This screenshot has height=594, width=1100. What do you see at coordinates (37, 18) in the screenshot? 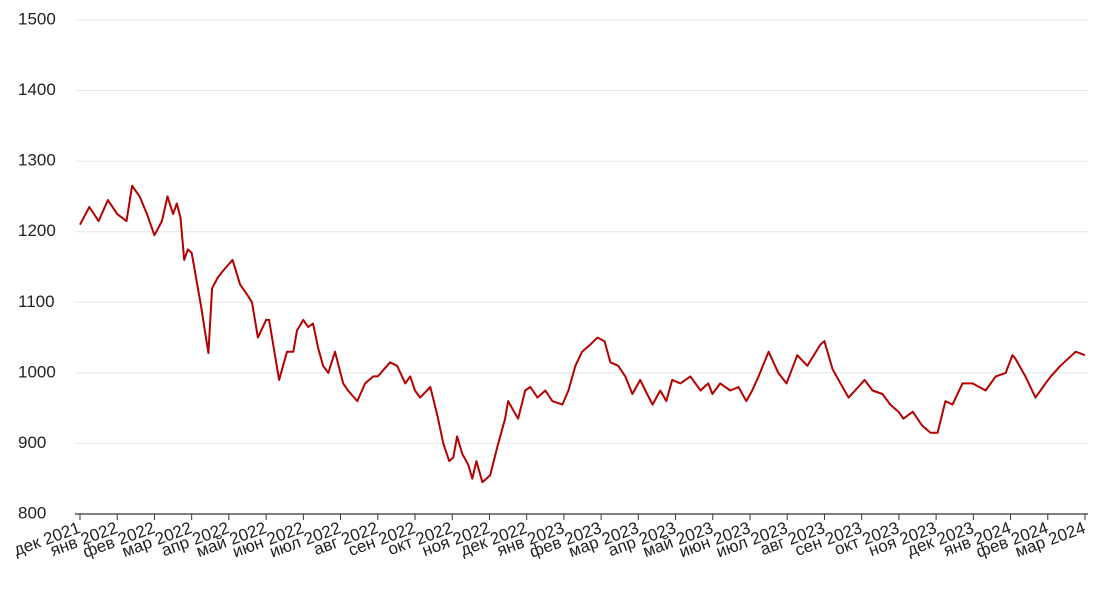
I see `y-tick-label: 1500` at bounding box center [37, 18].